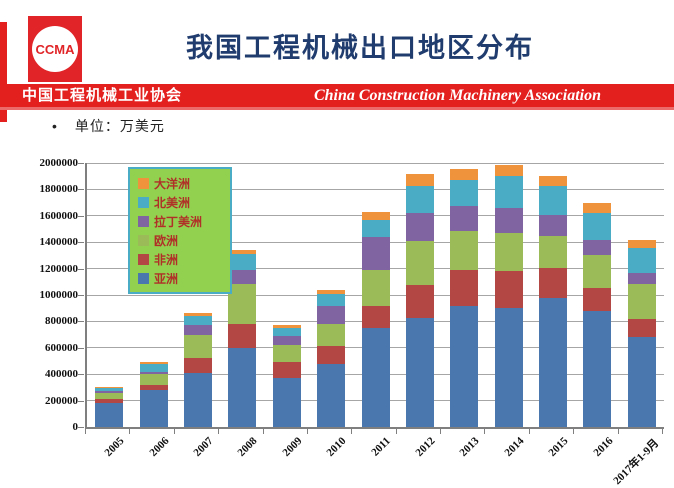  I want to click on page-title: 我国工程机械出口地区分布, so click(360, 48).